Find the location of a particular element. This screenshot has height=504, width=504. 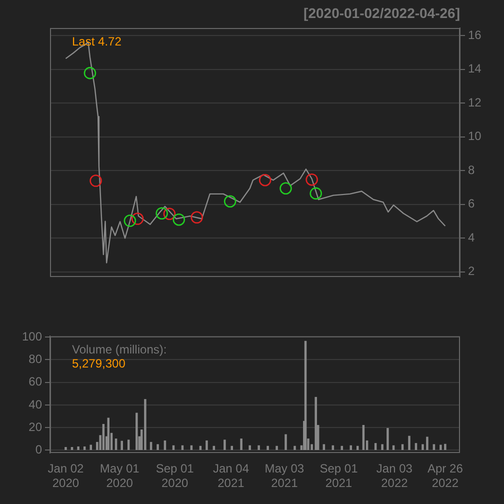

x-tick-label: May 01 2020 is located at coordinates (120, 476).